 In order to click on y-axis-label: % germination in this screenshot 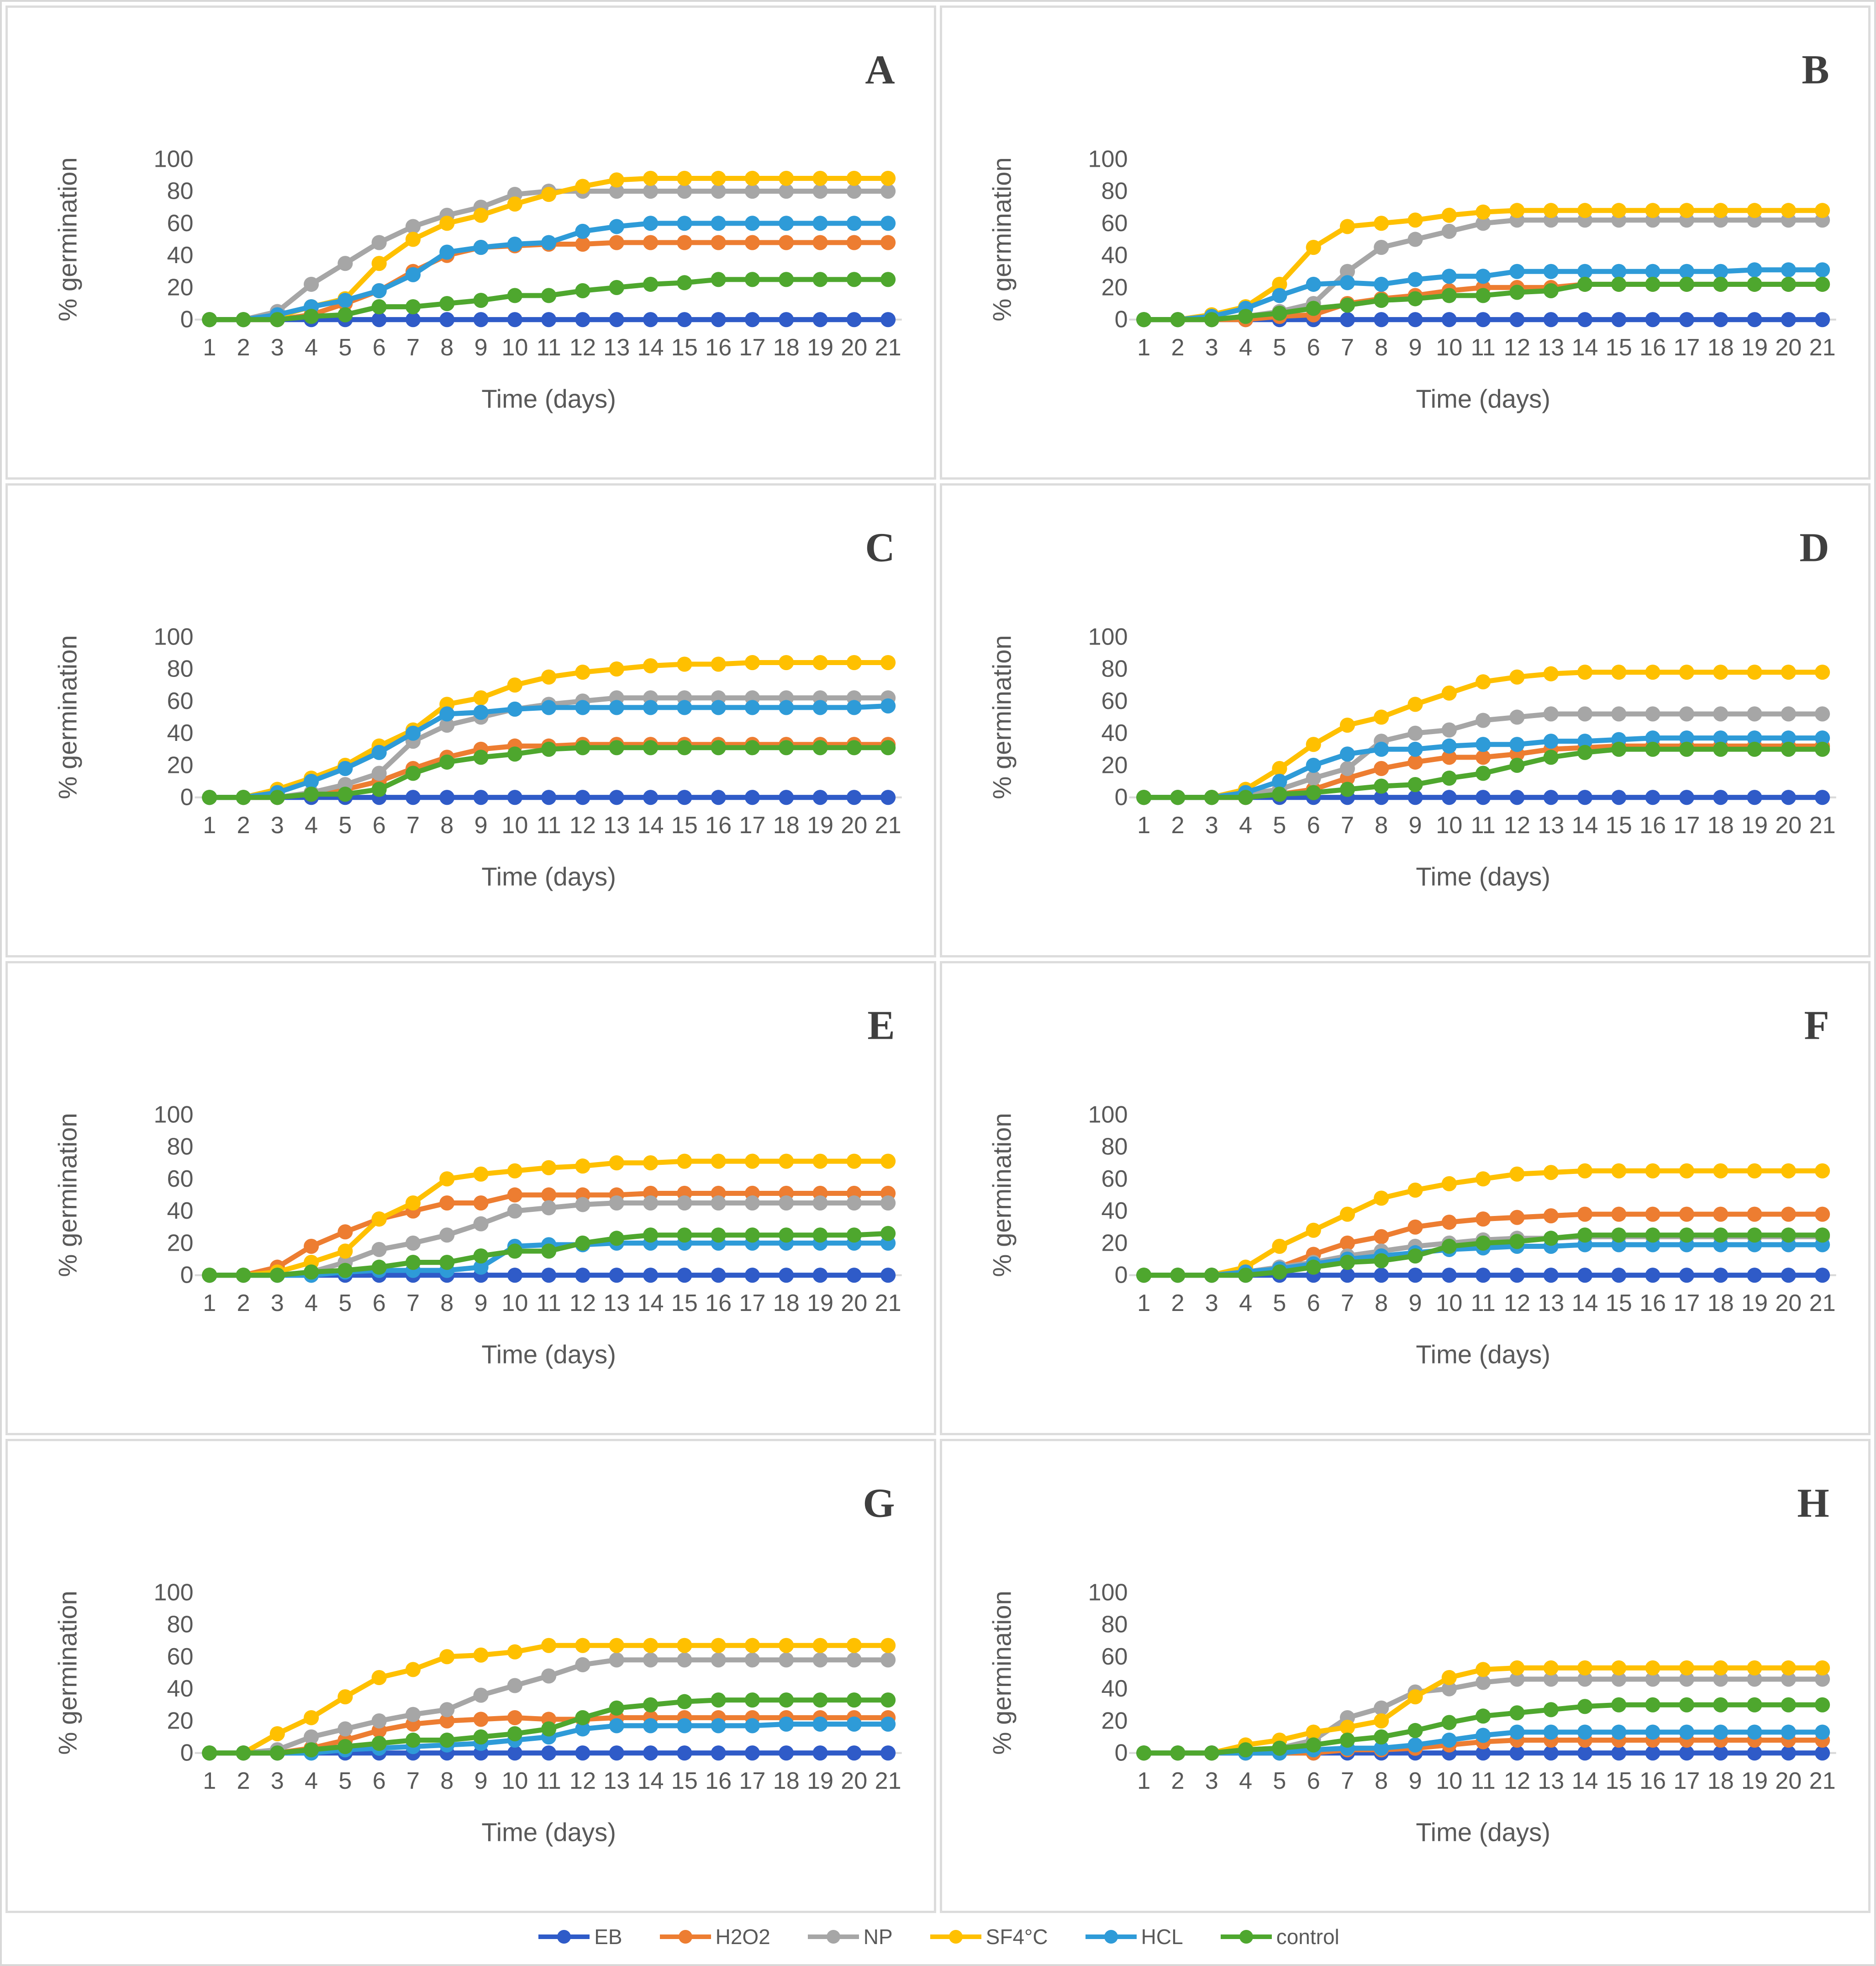, I will do `click(1002, 717)`.